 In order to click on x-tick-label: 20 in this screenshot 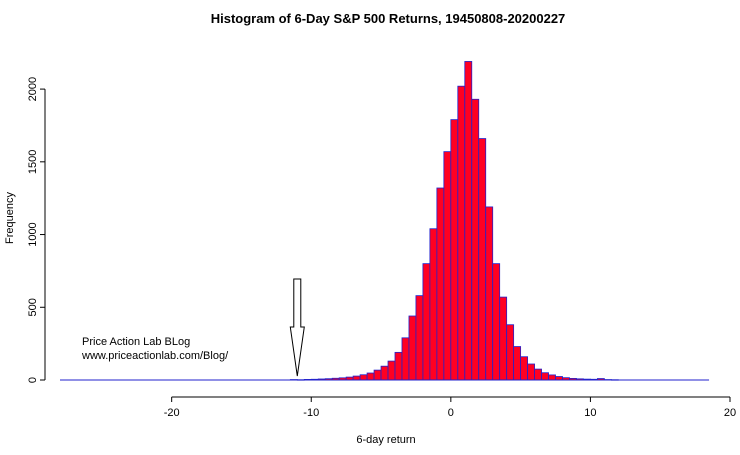, I will do `click(730, 413)`.